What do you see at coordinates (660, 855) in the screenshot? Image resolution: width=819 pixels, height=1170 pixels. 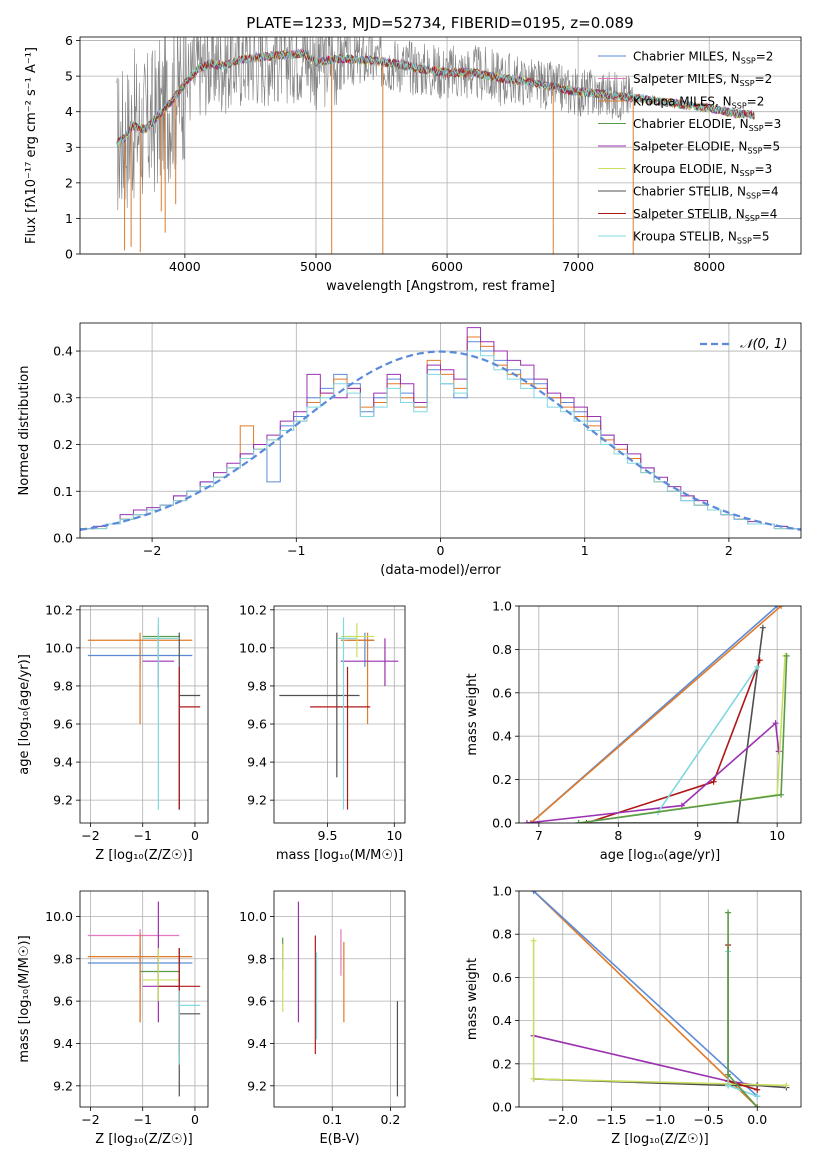 I see `x-axis-label: age [log₁₀(age/yr)]` at bounding box center [660, 855].